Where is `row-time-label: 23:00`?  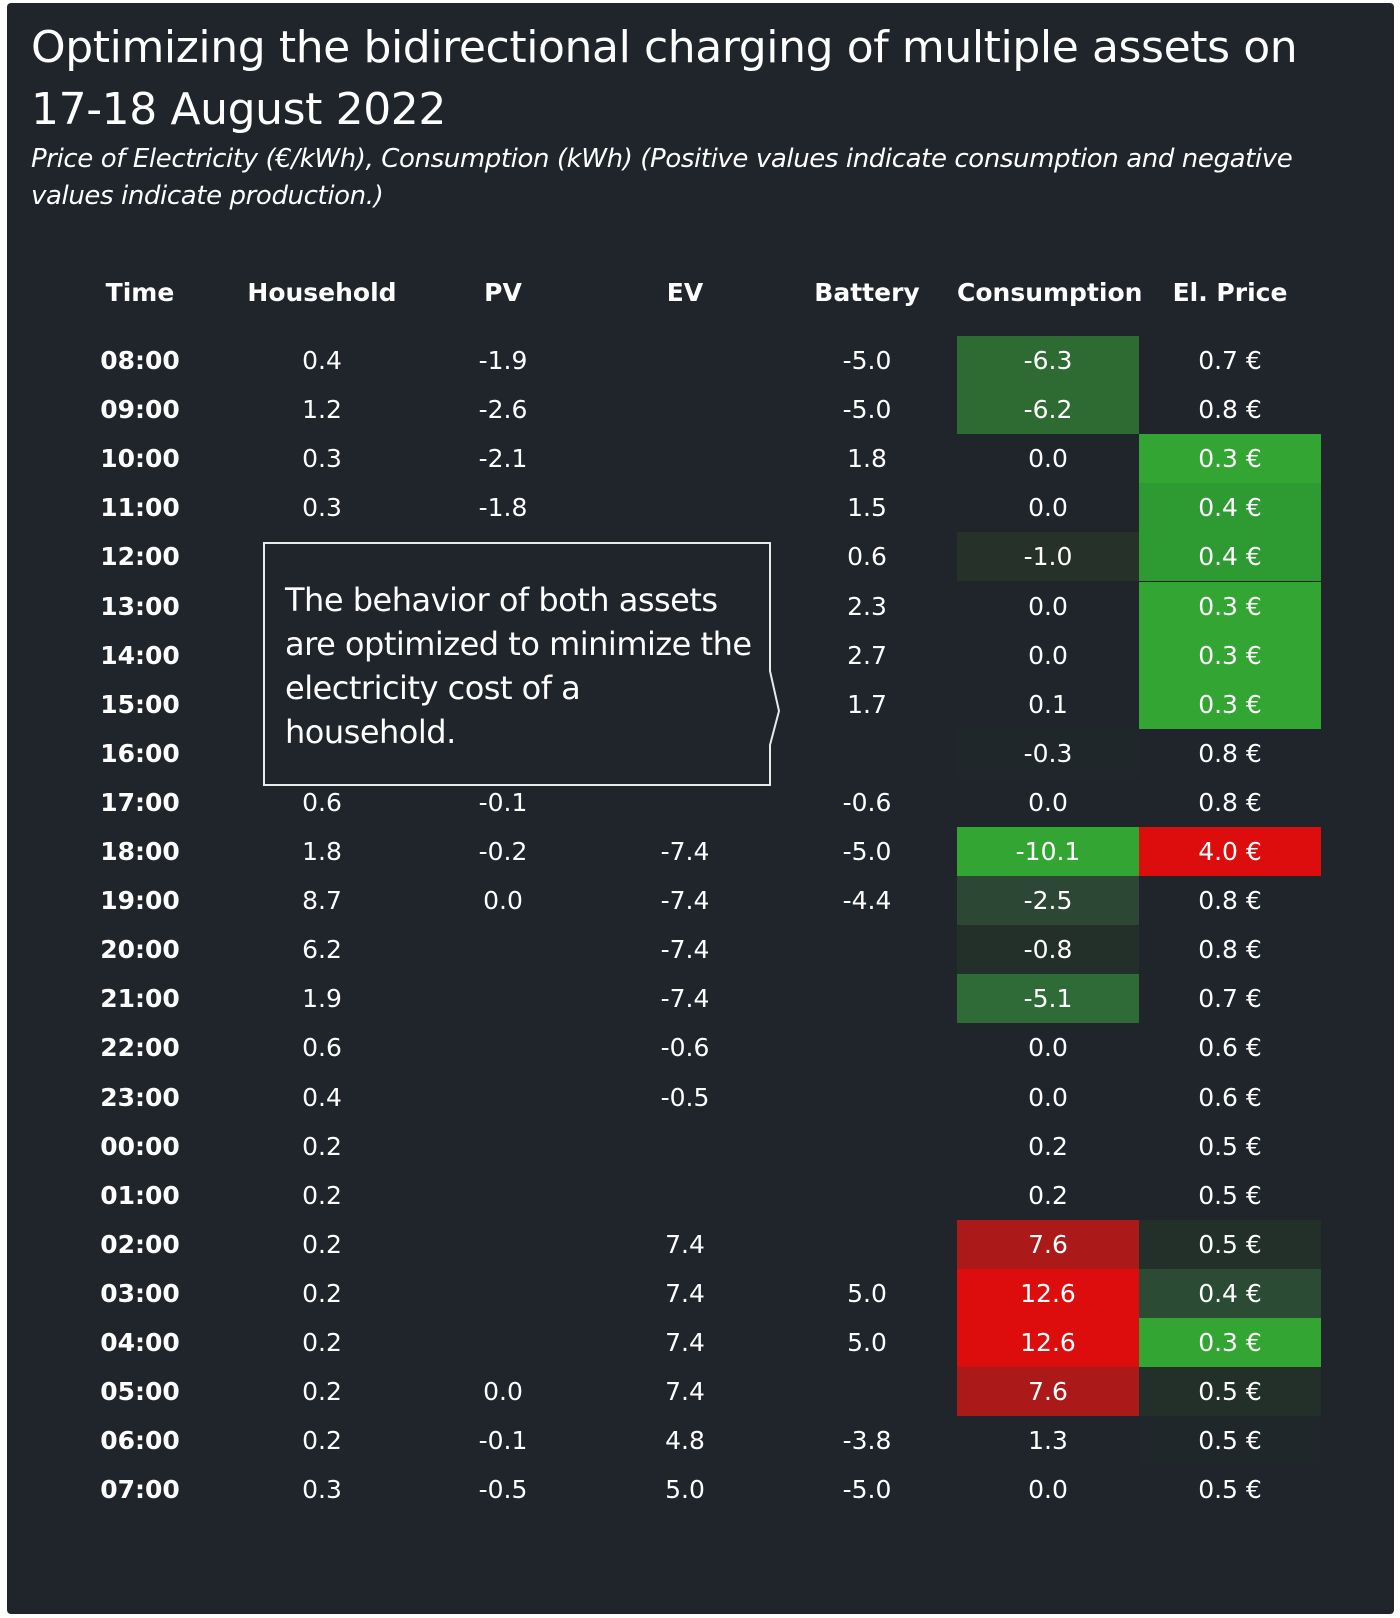
row-time-label: 23:00 is located at coordinates (140, 1097).